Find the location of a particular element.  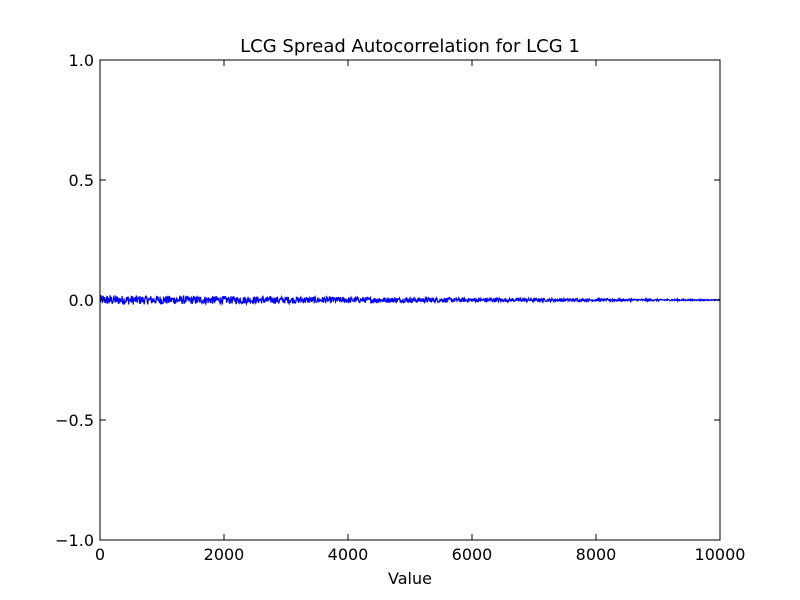

series-line is located at coordinates (410, 300).